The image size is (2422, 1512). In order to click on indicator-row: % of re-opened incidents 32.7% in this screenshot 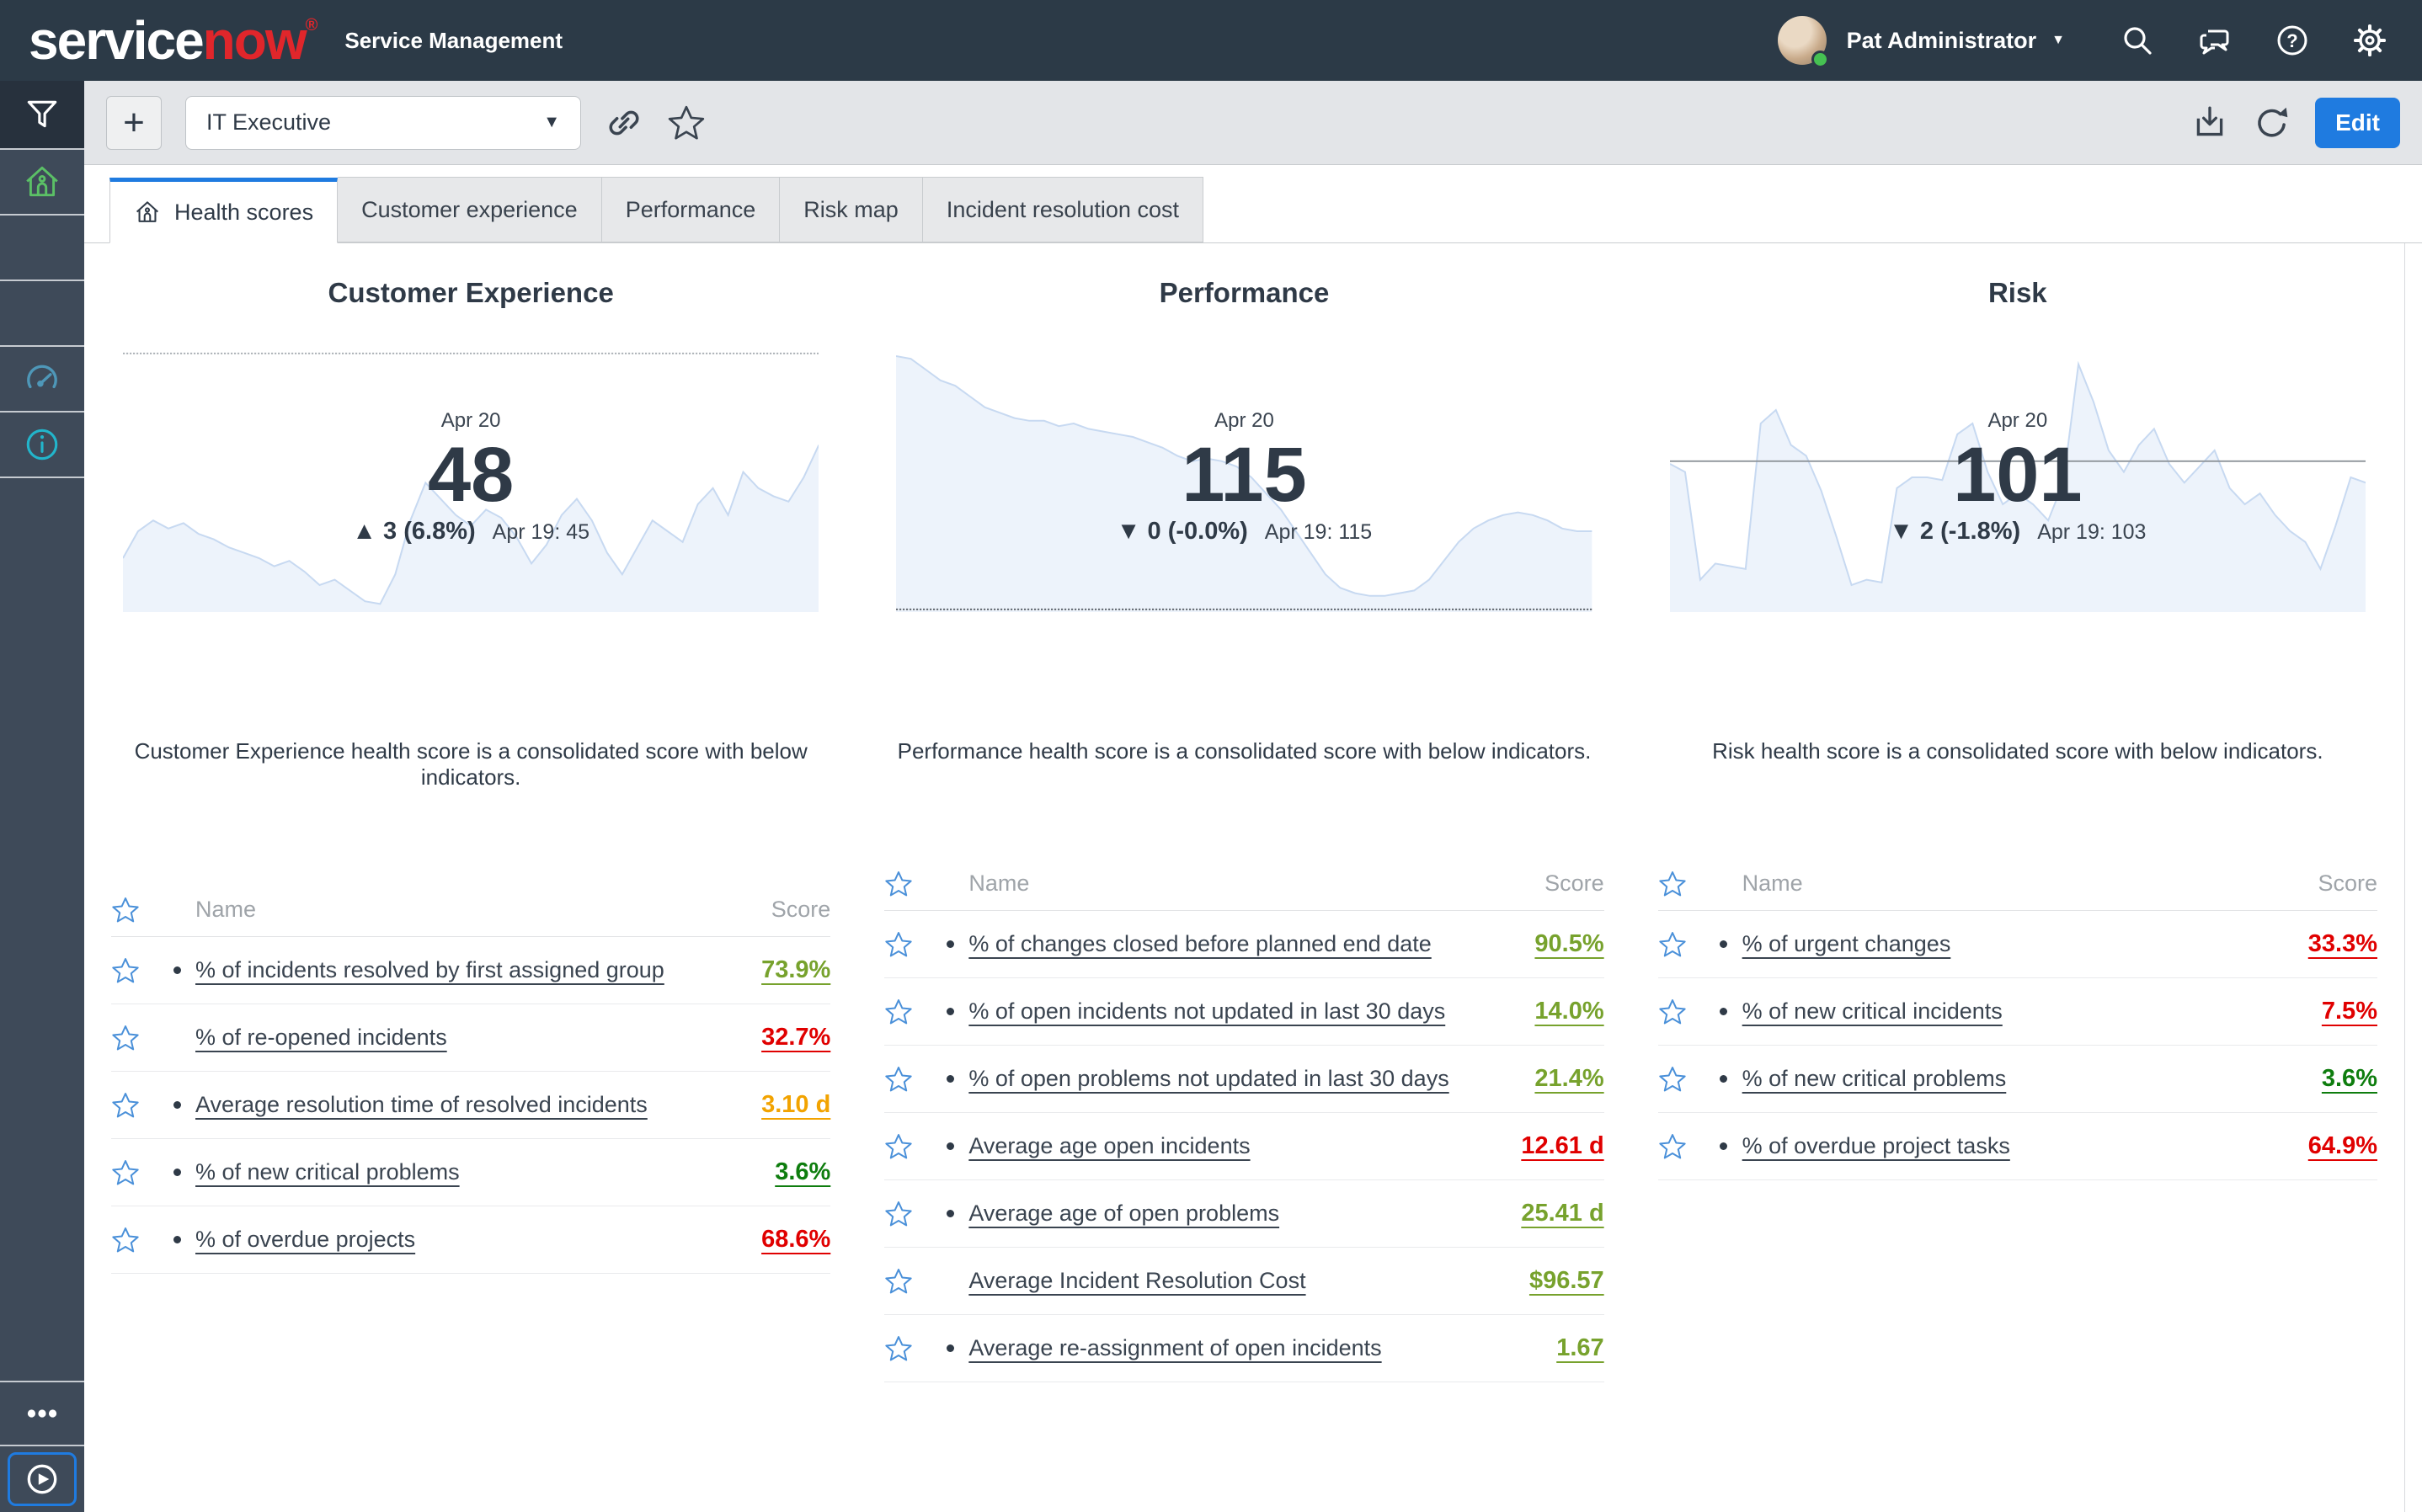, I will do `click(471, 1038)`.